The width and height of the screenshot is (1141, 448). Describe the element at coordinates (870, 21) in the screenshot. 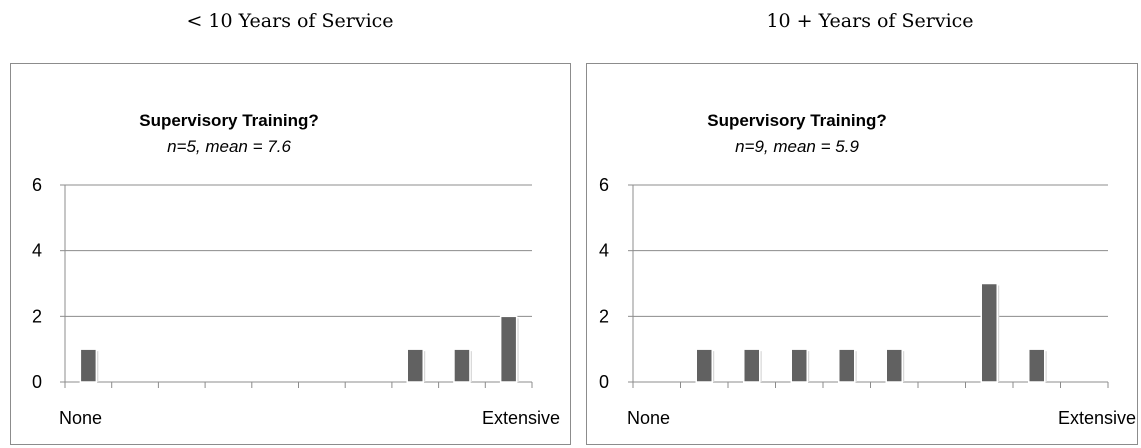

I see `group-heading-right: 10 + Years of Service` at that location.